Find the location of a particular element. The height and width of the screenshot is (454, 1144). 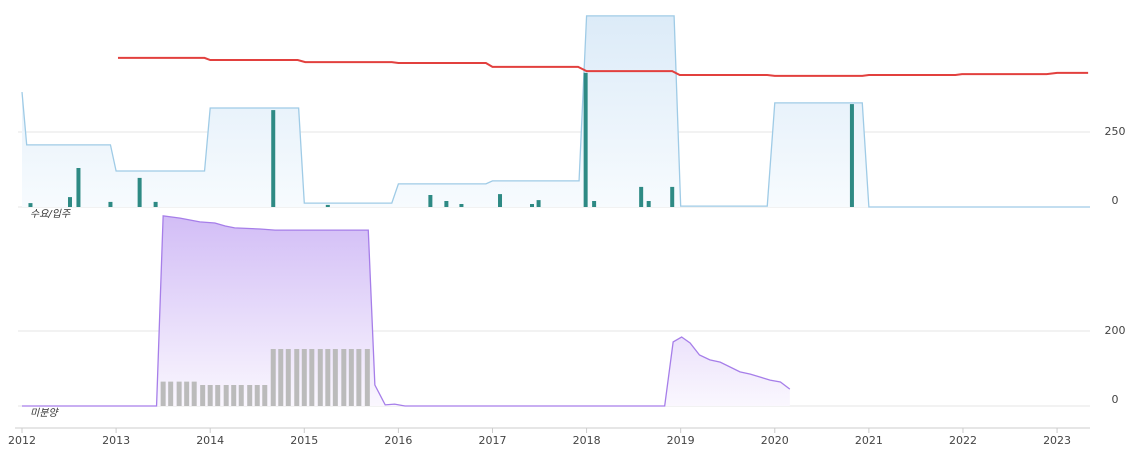

x-tick-label: 2015 is located at coordinates (304, 440).